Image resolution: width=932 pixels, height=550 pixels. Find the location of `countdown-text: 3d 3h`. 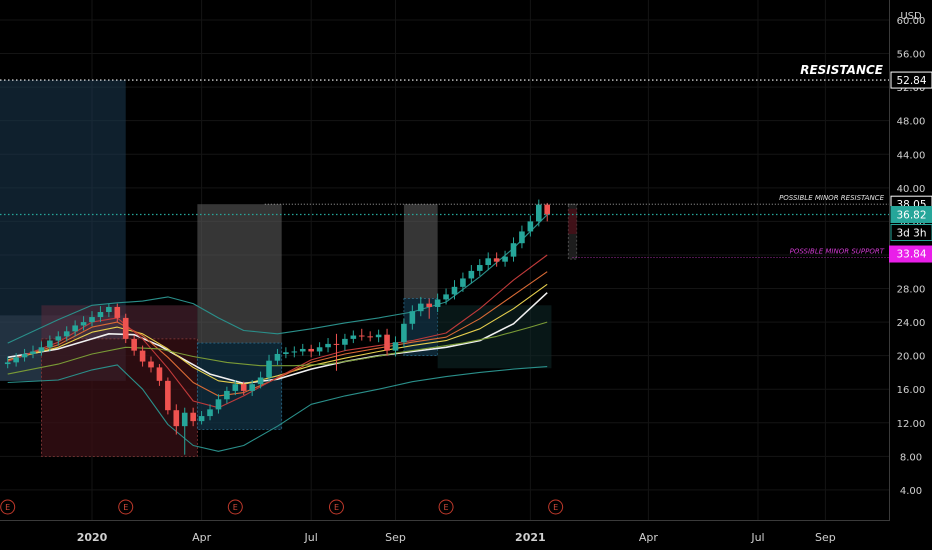

countdown-text: 3d 3h is located at coordinates (911, 234).